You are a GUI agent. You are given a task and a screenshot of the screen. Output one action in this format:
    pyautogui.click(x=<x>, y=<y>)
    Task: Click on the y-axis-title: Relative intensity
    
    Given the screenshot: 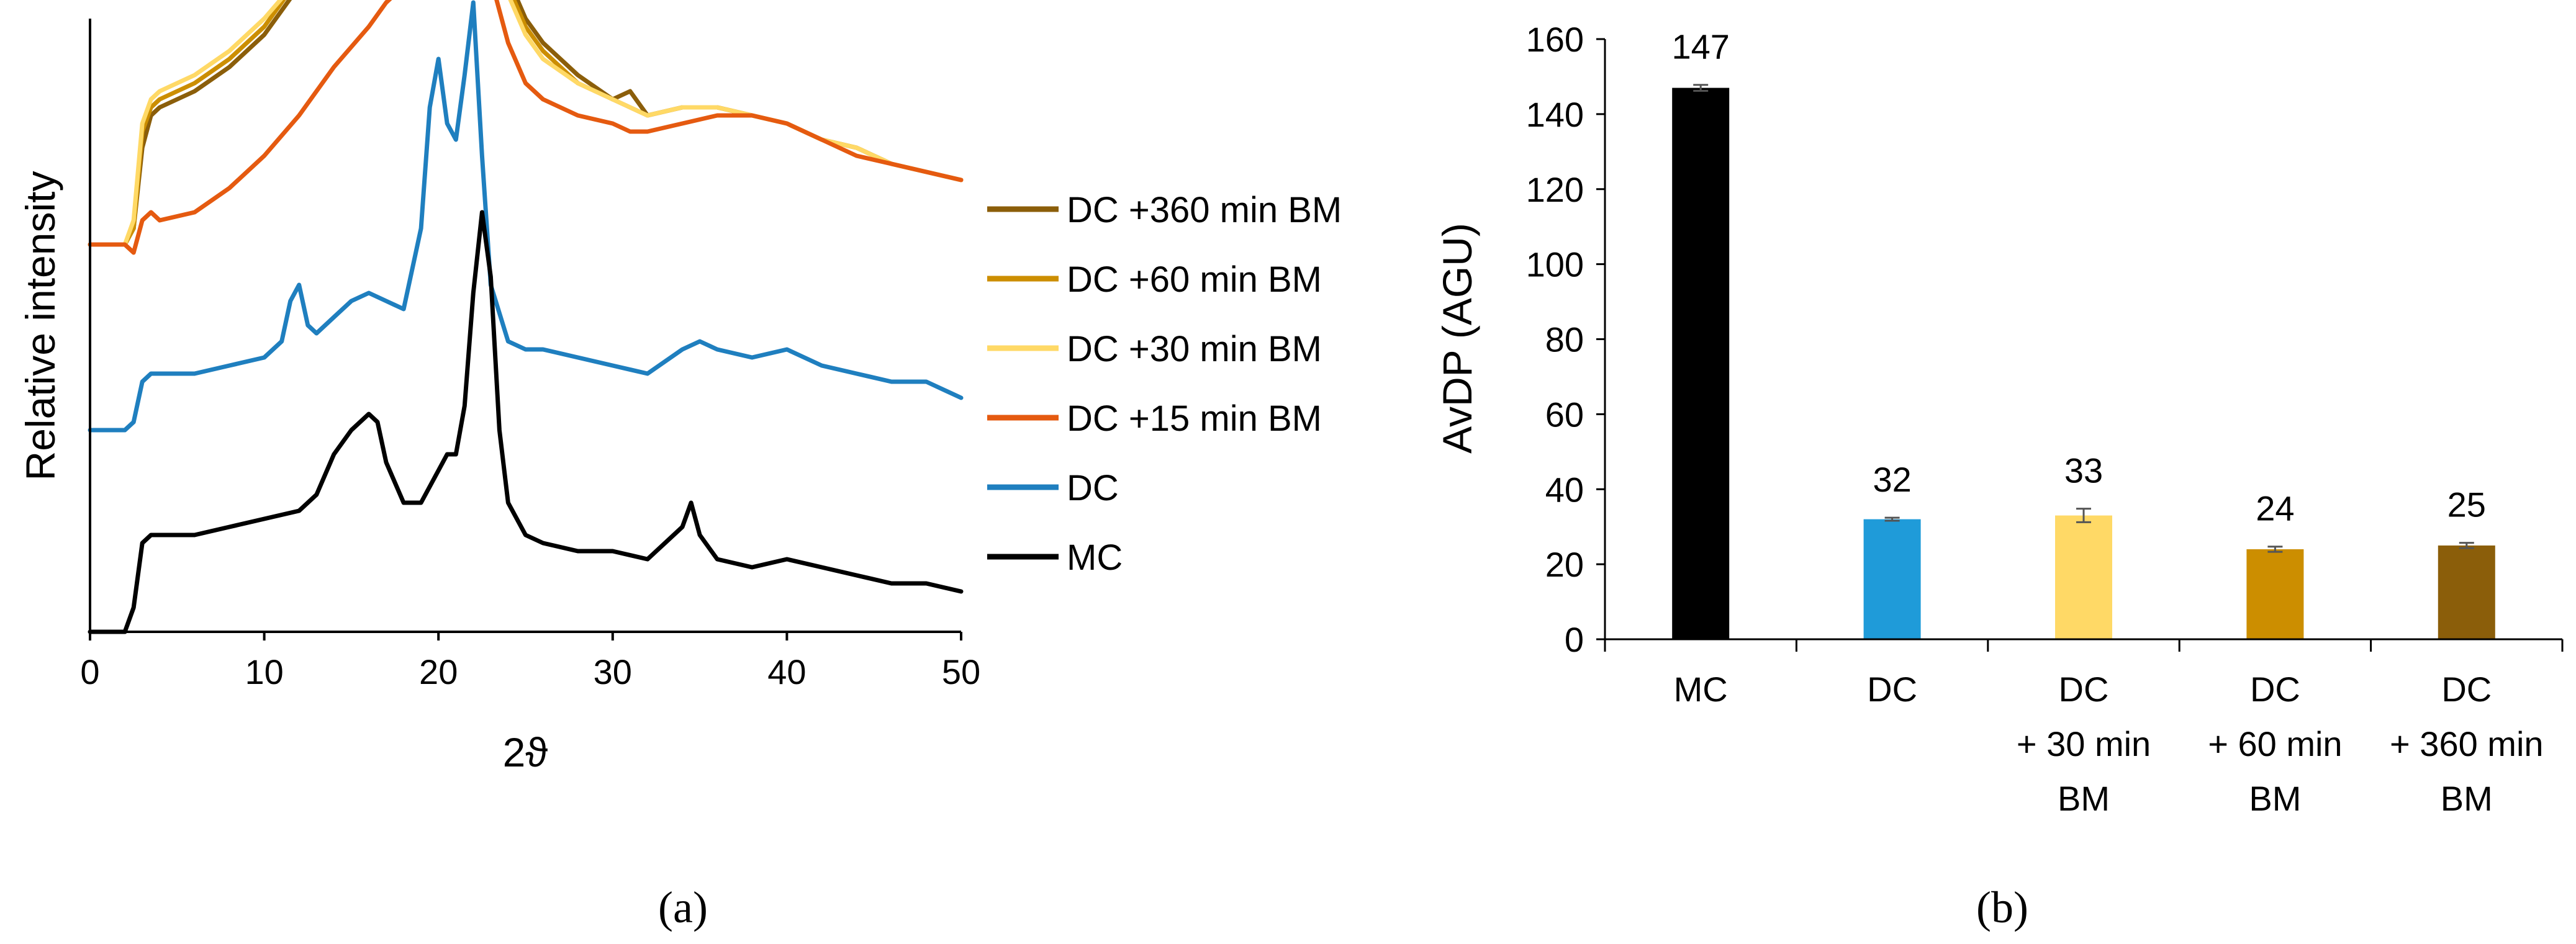 What is the action you would take?
    pyautogui.click(x=40, y=326)
    